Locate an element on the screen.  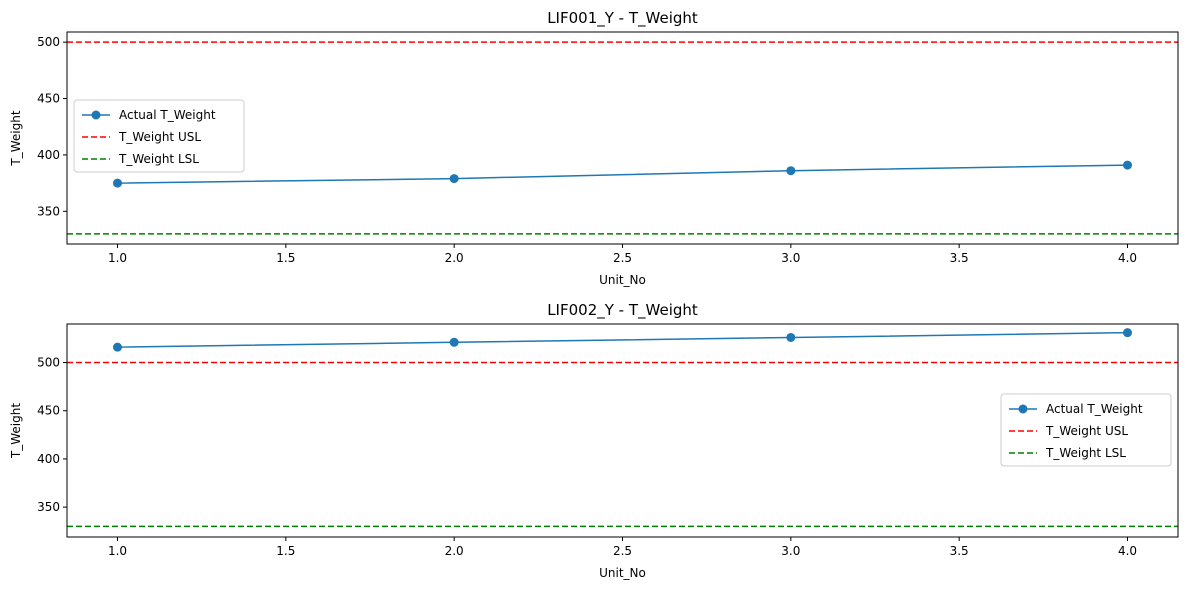
chart-title: LIF001_Y - T_Weight is located at coordinates (622, 18).